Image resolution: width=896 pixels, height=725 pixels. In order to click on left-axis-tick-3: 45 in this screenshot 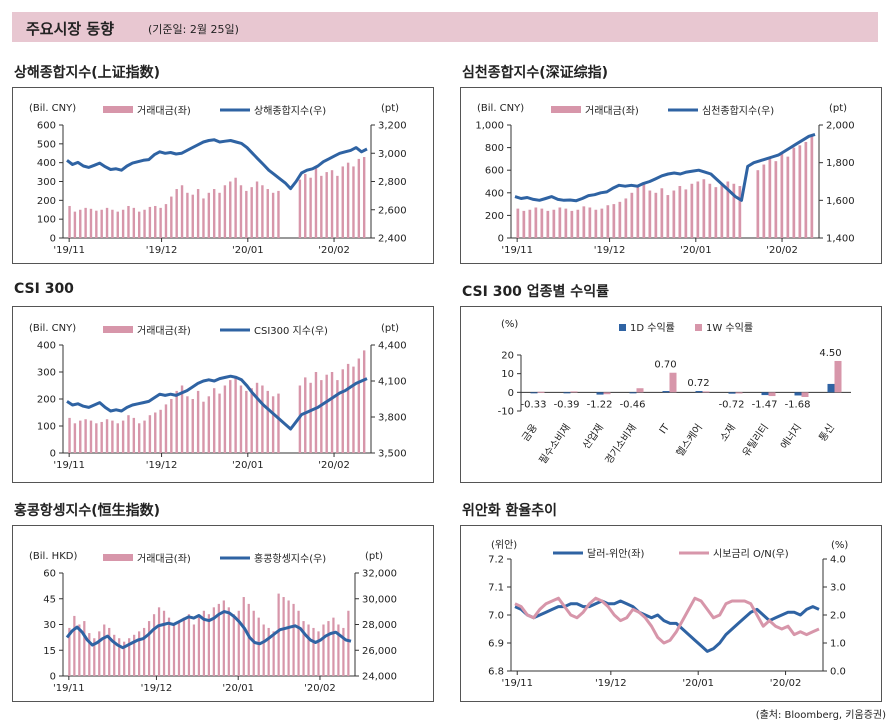, I will do `click(49, 599)`.